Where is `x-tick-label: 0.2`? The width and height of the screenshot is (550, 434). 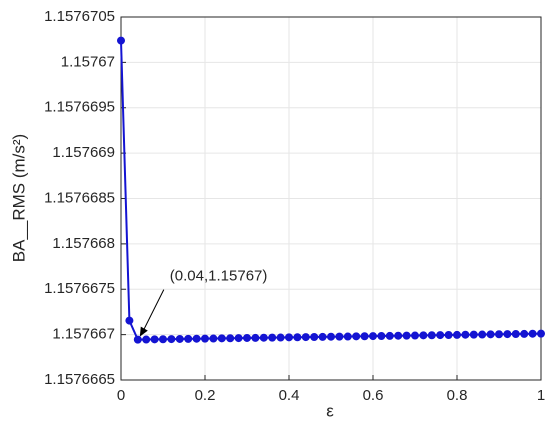 x-tick-label: 0.2 is located at coordinates (205, 395).